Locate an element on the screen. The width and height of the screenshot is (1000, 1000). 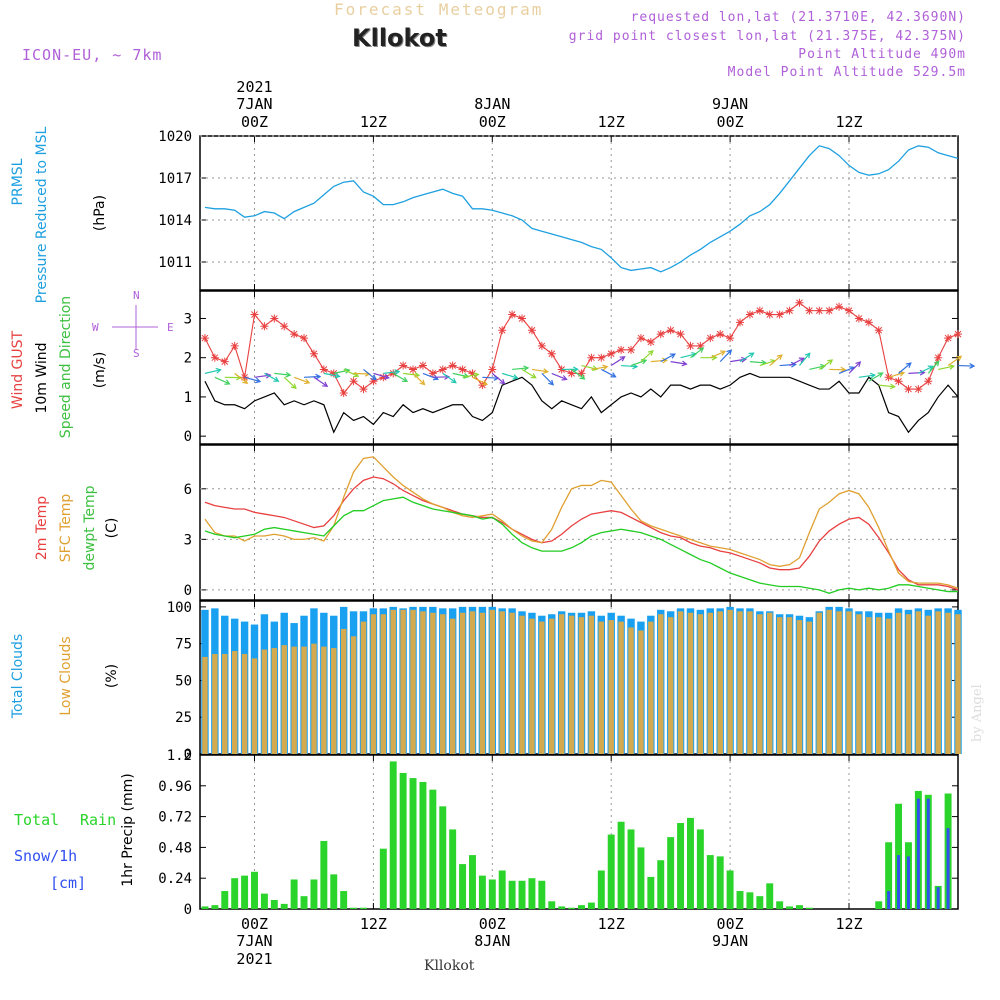
label-rain: Rain is located at coordinates (98, 820).